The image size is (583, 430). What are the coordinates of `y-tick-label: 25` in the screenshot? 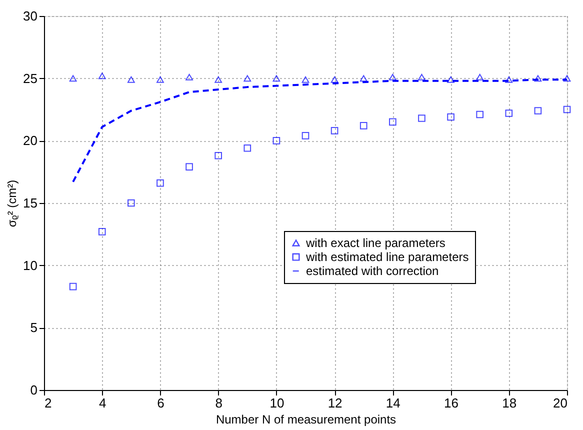 It's located at (30, 78).